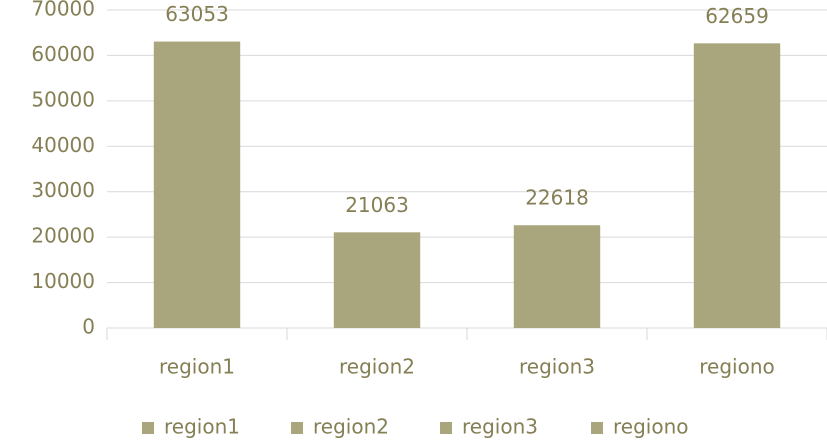  I want to click on x-tick-label: region3, so click(557, 367).